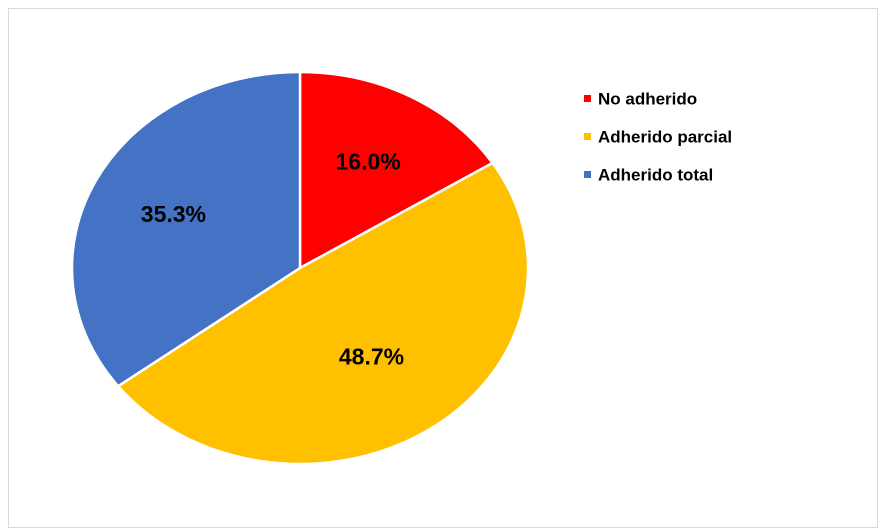  I want to click on pie-data-labels: 16.0% 48.7% 35.3%, so click(272, 259).